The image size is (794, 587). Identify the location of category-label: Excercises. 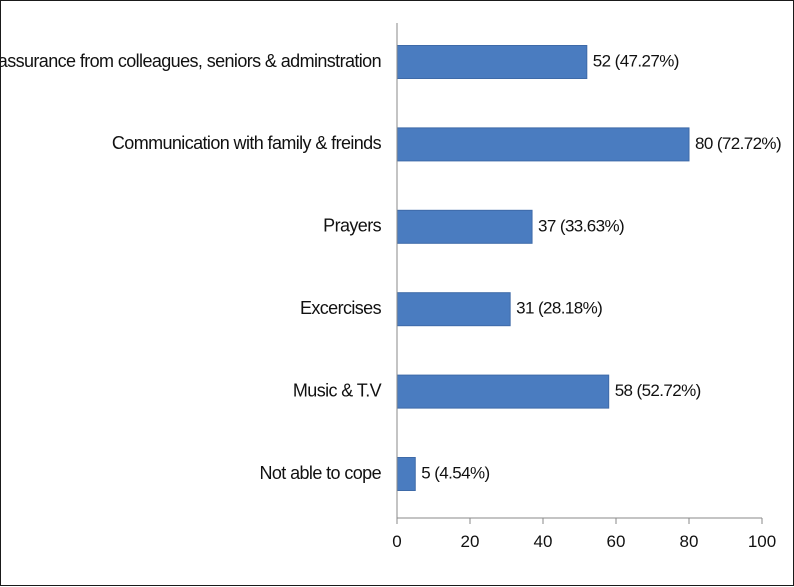
(341, 308).